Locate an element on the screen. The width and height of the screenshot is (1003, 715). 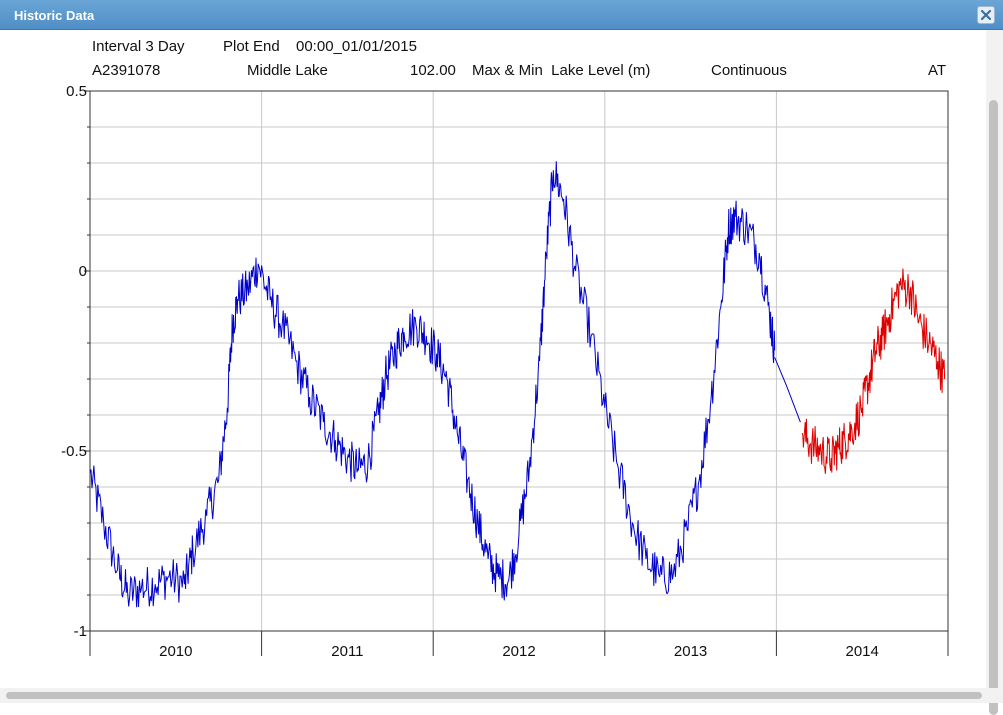
horizontal-scroll-thumb is located at coordinates (494, 695).